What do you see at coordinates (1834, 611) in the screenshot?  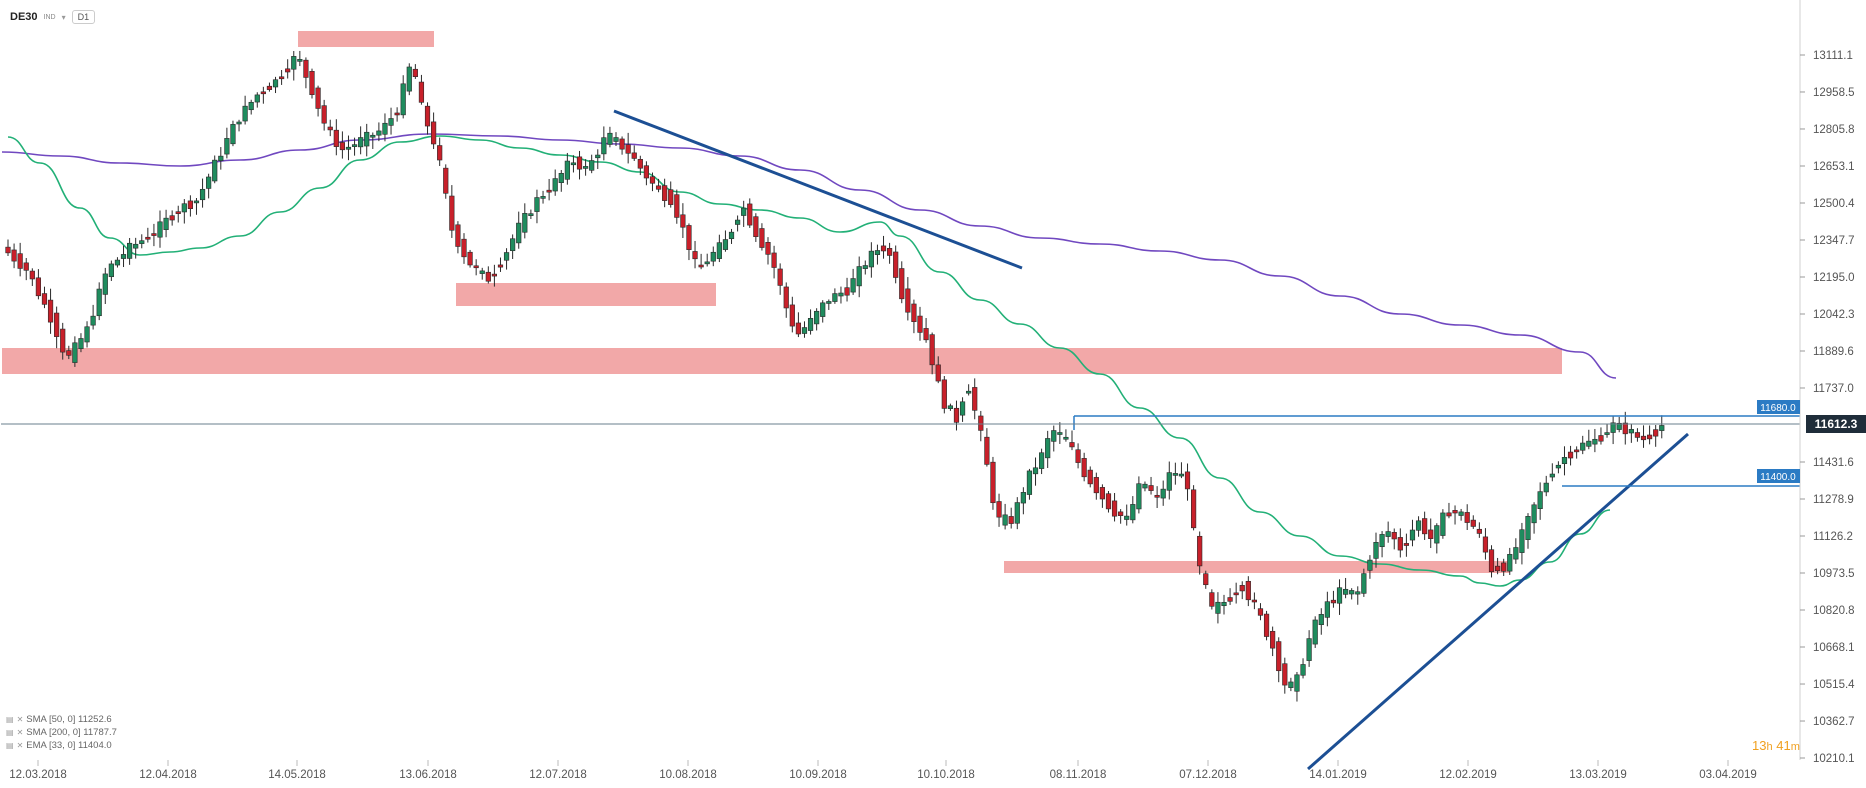 I see `price-tick-label: 10820.8` at bounding box center [1834, 611].